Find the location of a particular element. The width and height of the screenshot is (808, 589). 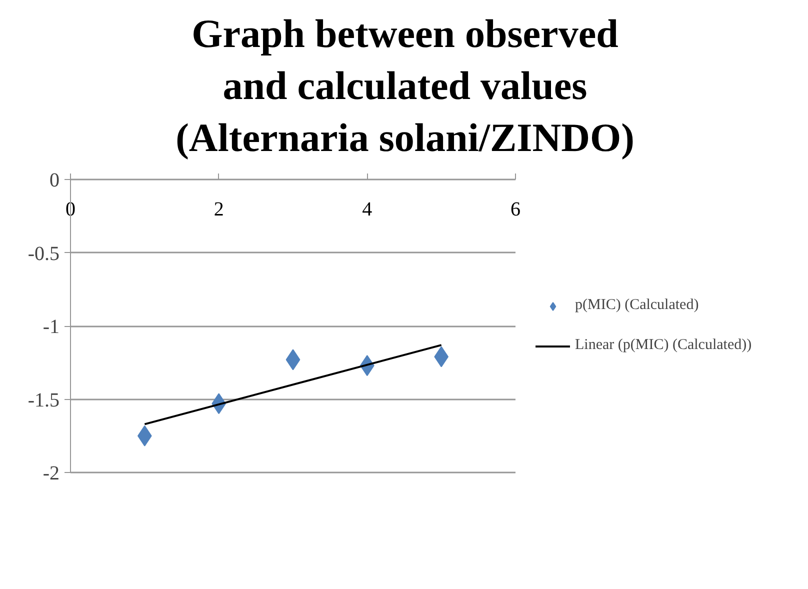

y-tick-label: 0 is located at coordinates (55, 181).